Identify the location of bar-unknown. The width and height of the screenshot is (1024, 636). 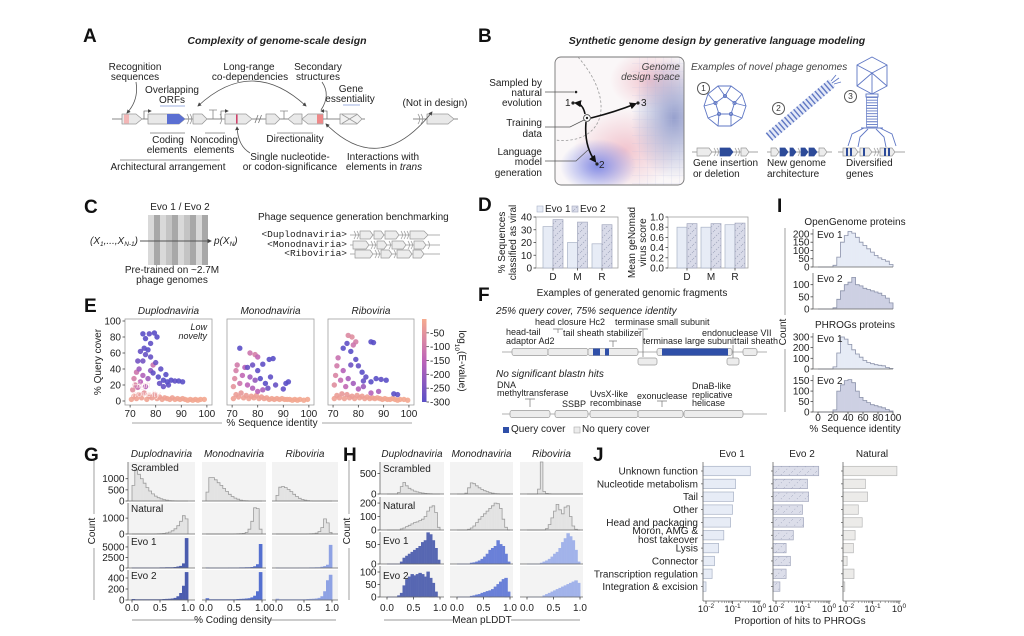
(796, 471).